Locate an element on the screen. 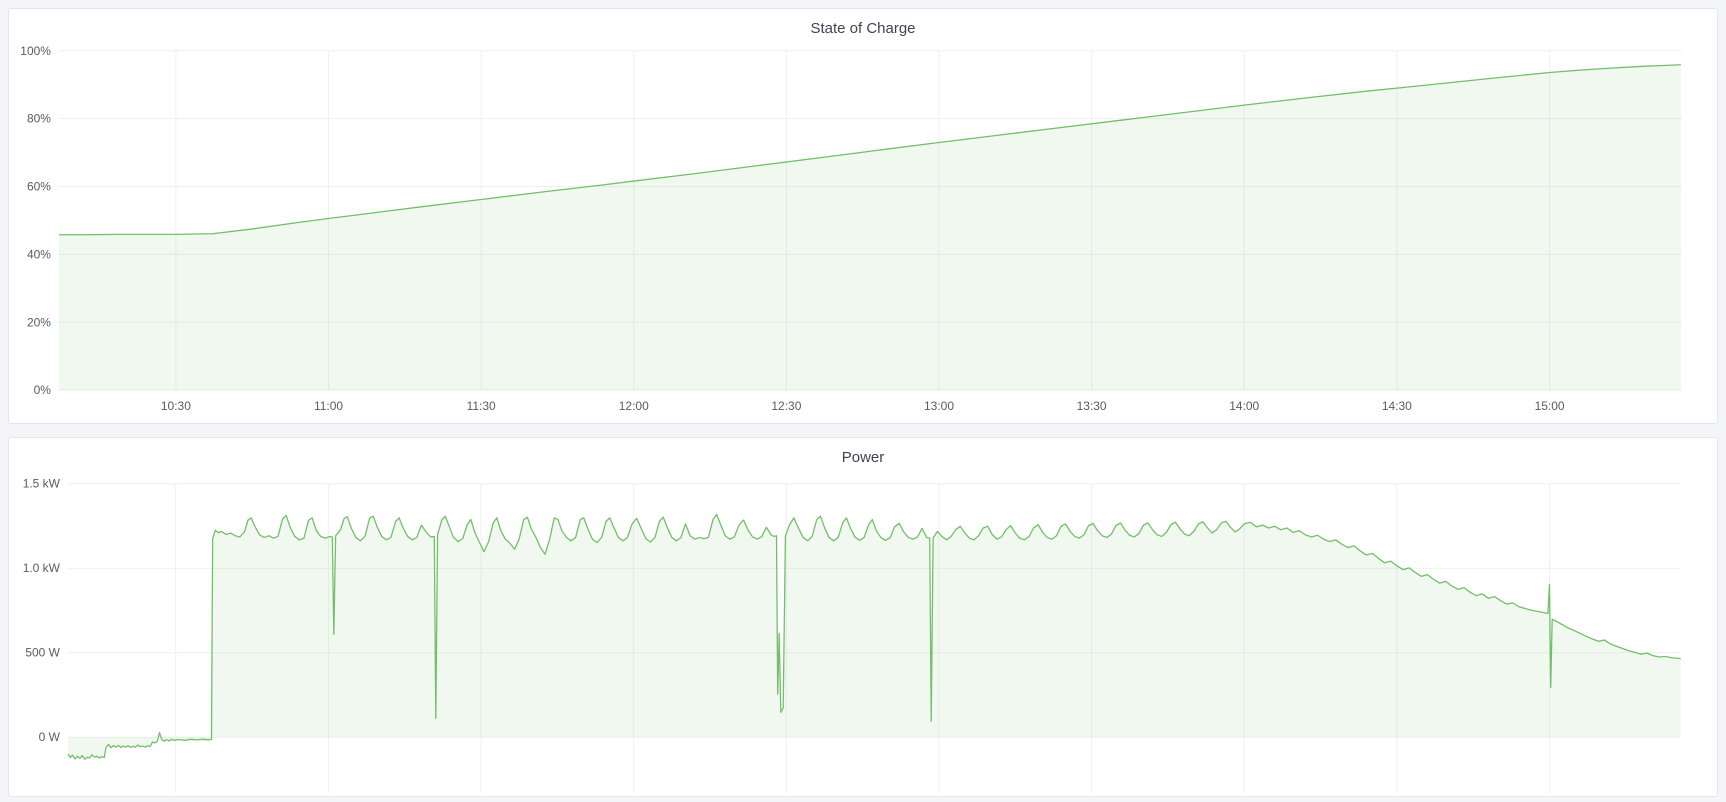 This screenshot has width=1726, height=802. y-axis-tick-label: 80% is located at coordinates (39, 119).